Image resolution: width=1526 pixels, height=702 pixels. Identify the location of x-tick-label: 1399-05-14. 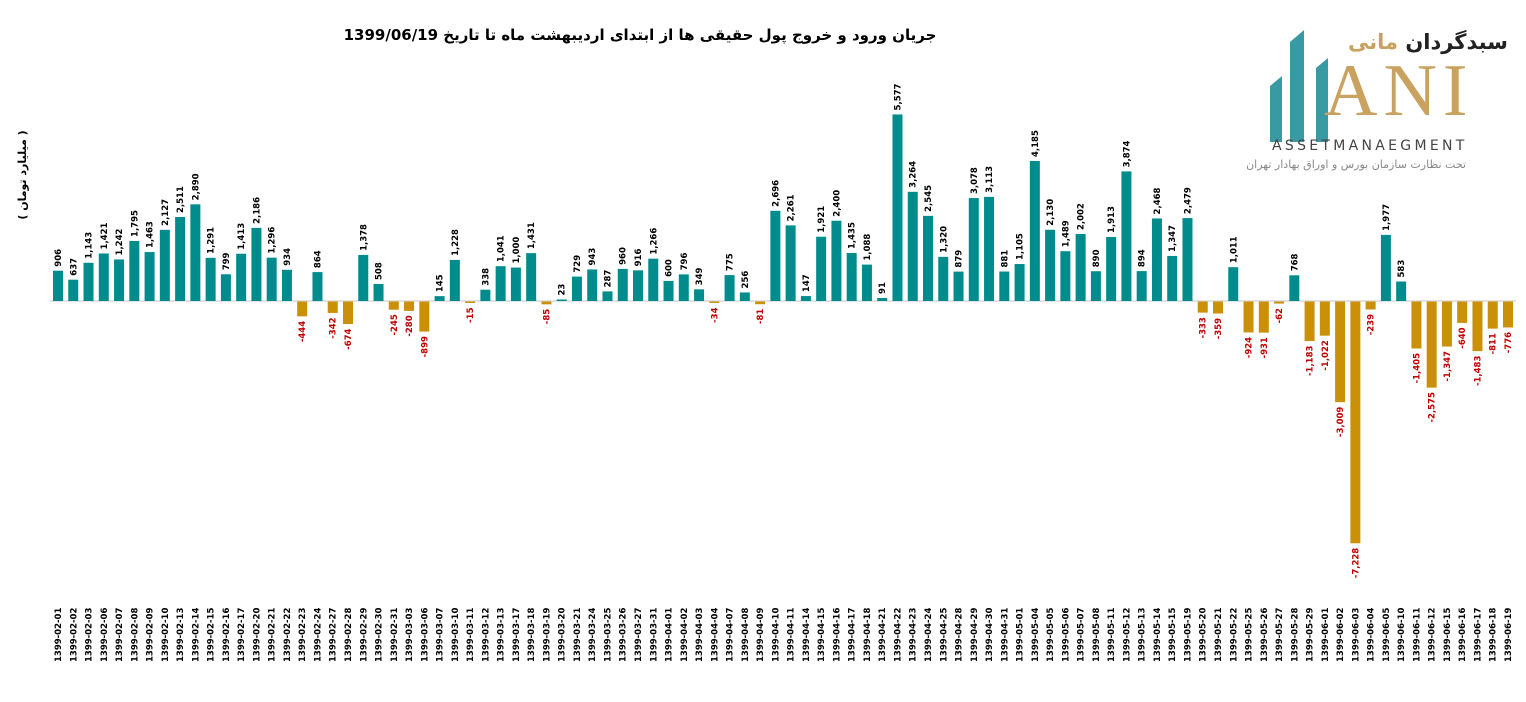
(1158, 635).